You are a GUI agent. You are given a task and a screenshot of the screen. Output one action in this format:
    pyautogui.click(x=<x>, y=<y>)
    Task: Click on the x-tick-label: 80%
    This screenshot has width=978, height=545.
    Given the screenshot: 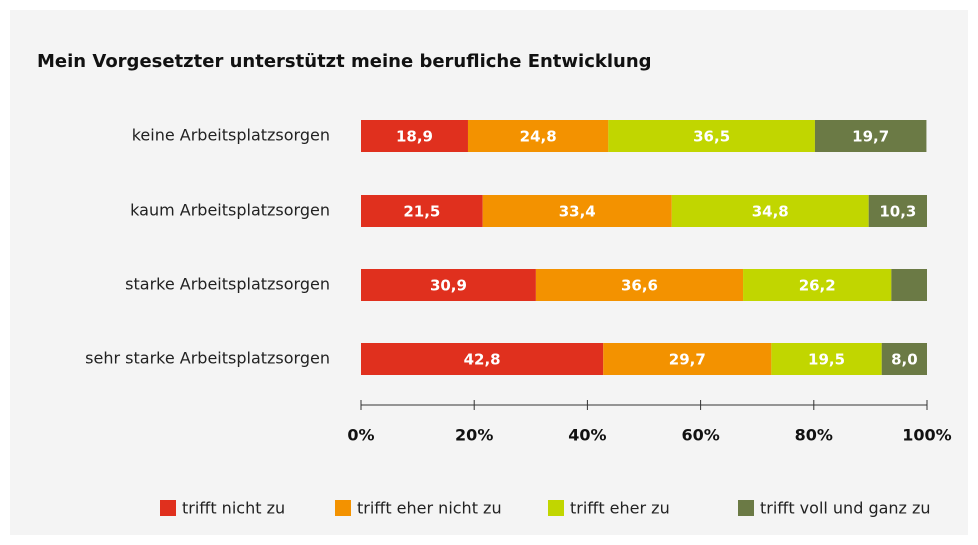 What is the action you would take?
    pyautogui.click(x=814, y=435)
    